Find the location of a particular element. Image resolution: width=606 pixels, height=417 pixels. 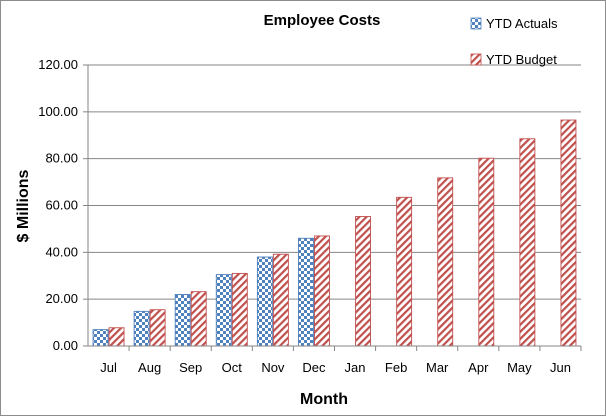

legend-item-actuals: YTD Actuals is located at coordinates (514, 23).